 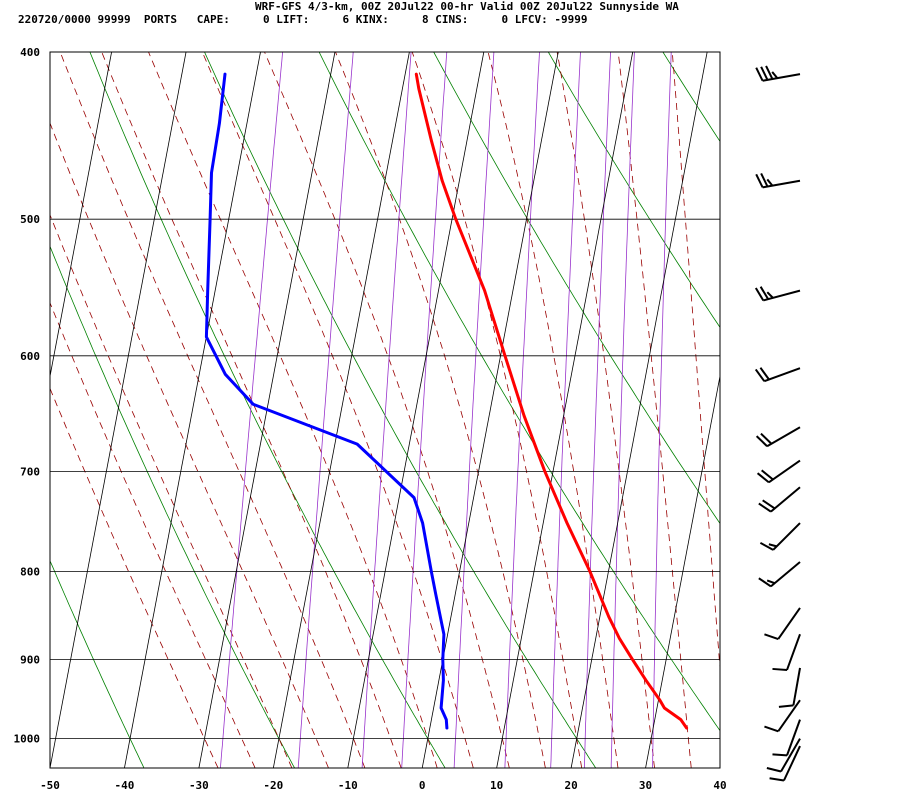 What do you see at coordinates (30, 571) in the screenshot?
I see `y-tick-label: 800` at bounding box center [30, 571].